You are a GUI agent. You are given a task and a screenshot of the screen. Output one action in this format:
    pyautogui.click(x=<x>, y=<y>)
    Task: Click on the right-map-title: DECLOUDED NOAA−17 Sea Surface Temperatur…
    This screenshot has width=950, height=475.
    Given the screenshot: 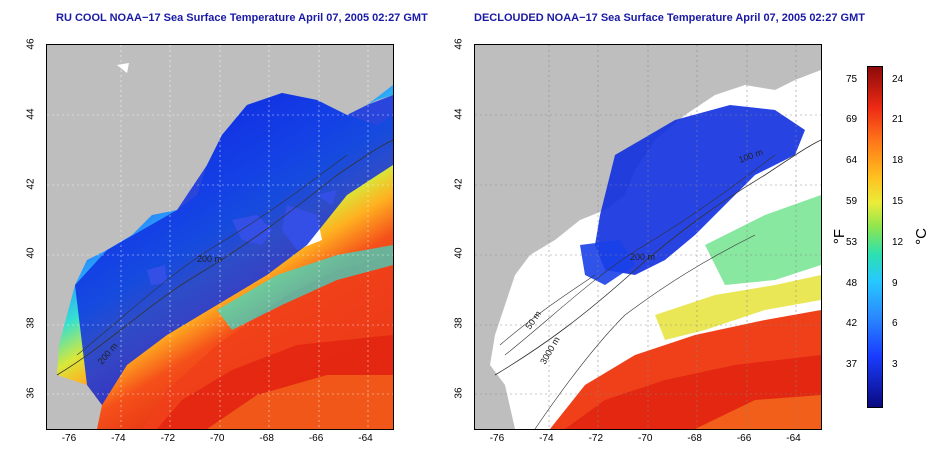 What is the action you would take?
    pyautogui.click(x=669, y=18)
    